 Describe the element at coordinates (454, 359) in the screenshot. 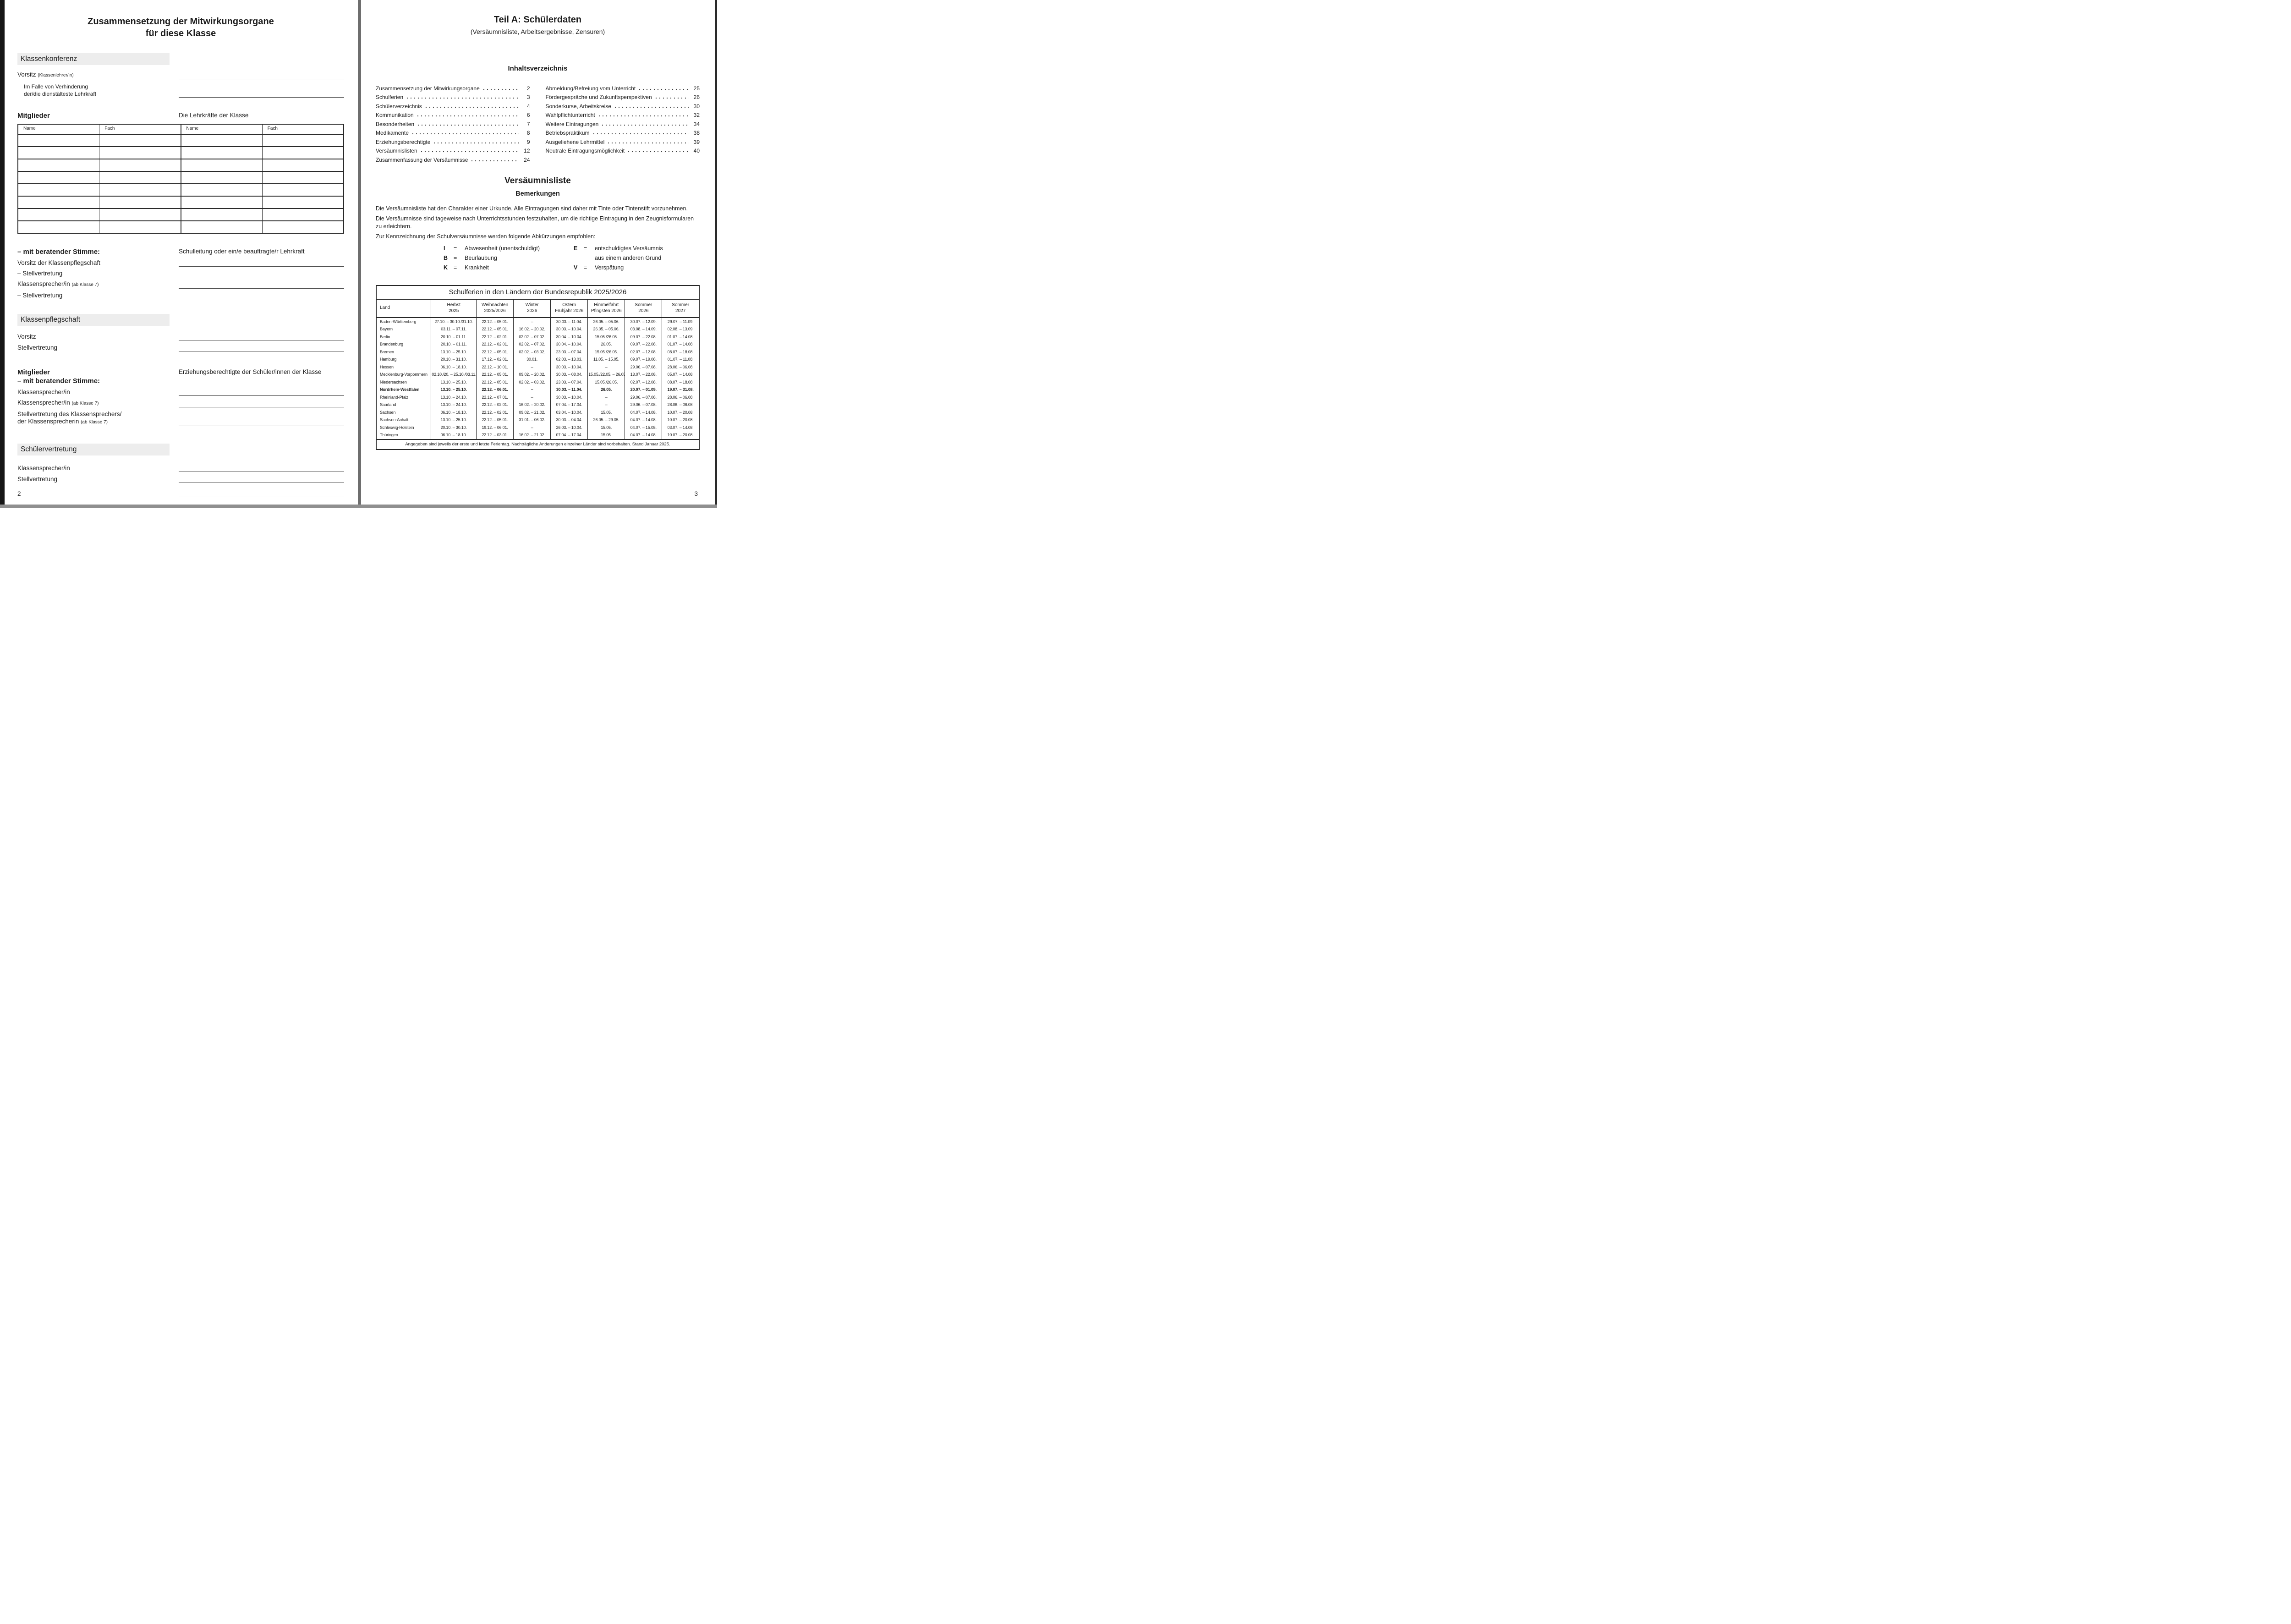

I see `ferien-date-cell: 20.10. – 31.10.` at that location.